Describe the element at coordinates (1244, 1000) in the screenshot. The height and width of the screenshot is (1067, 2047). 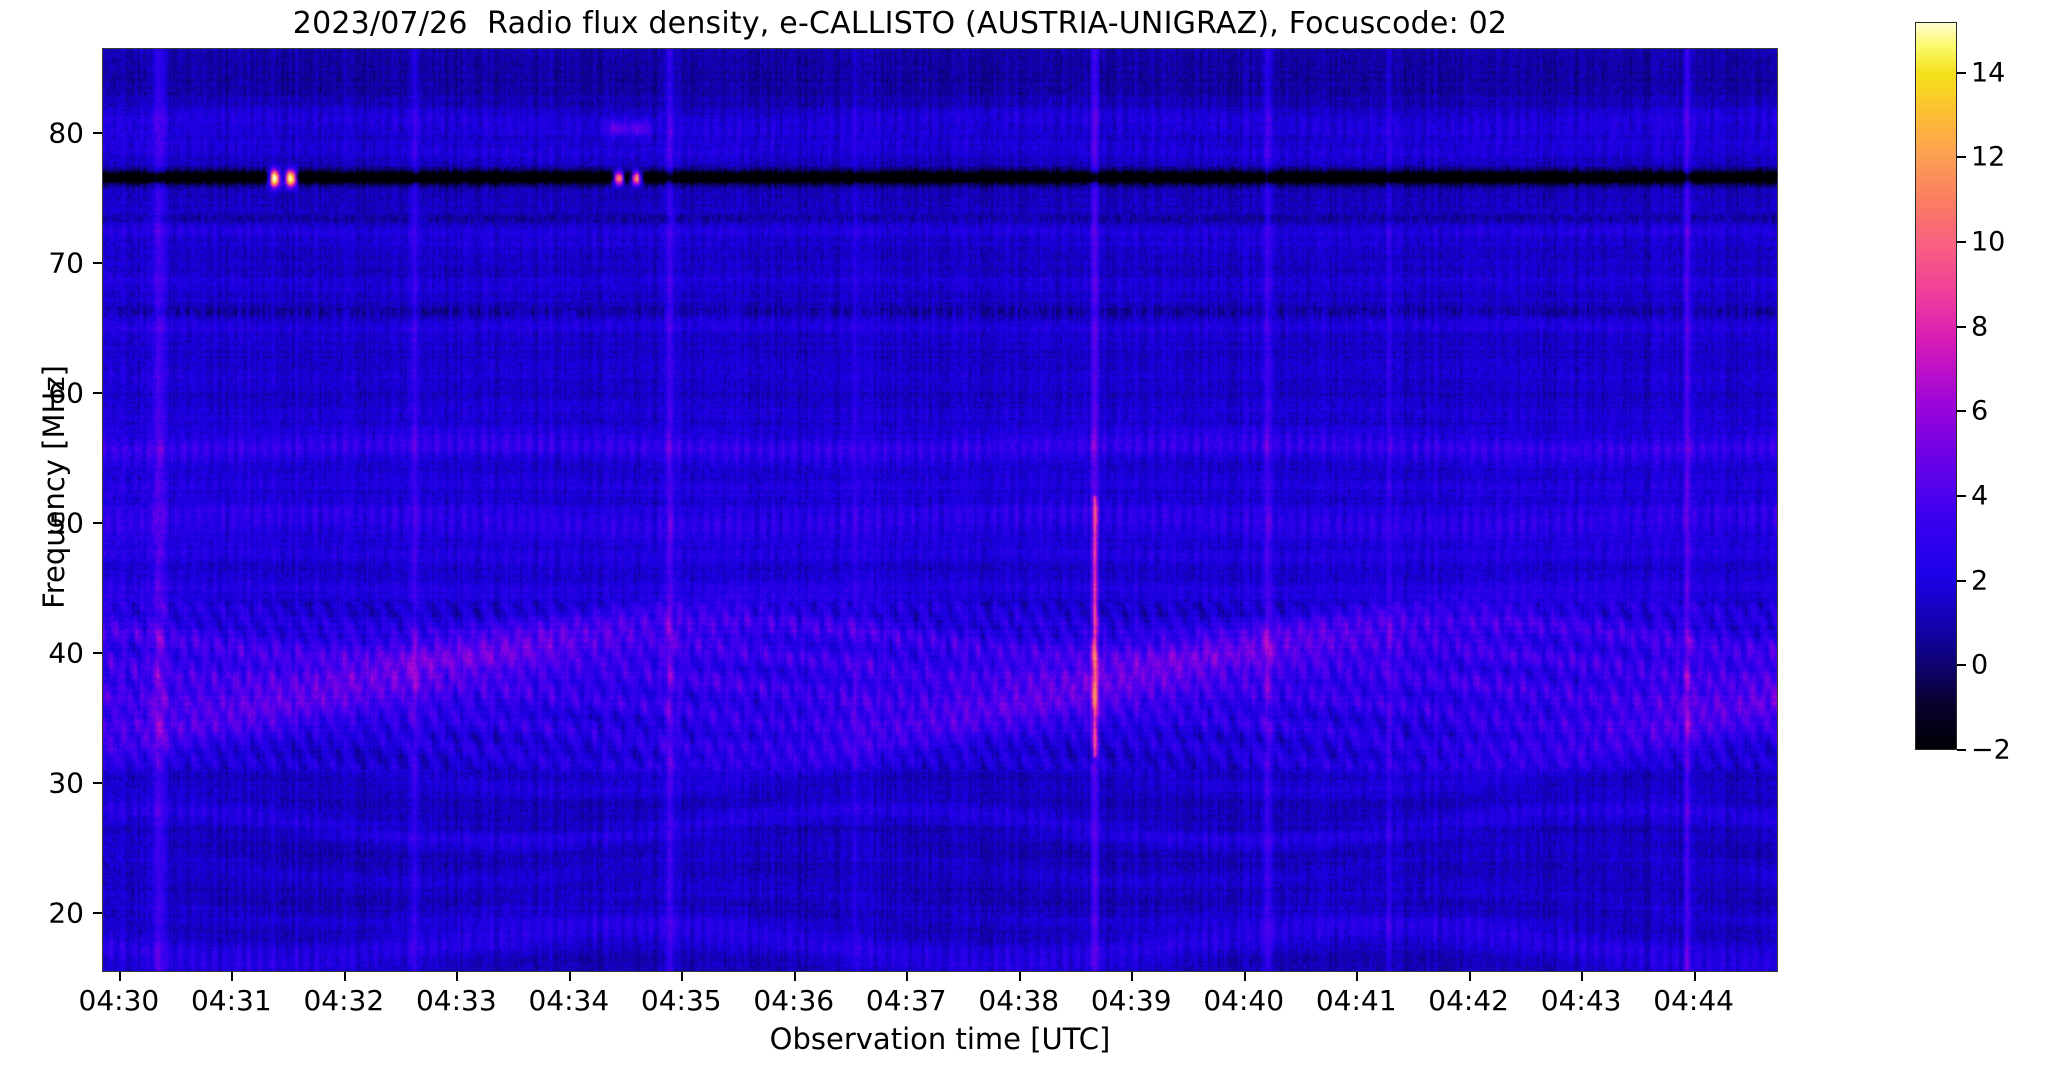
I see `x-tick-label: 04:40` at that location.